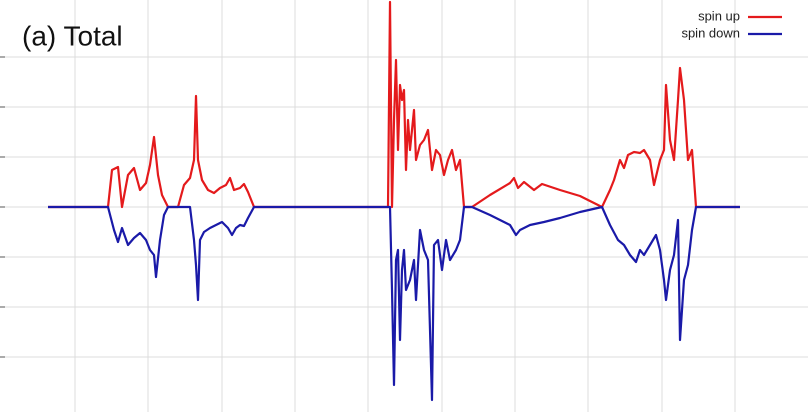 The height and width of the screenshot is (412, 808). I want to click on chart-title: (a) Total, so click(72, 35).